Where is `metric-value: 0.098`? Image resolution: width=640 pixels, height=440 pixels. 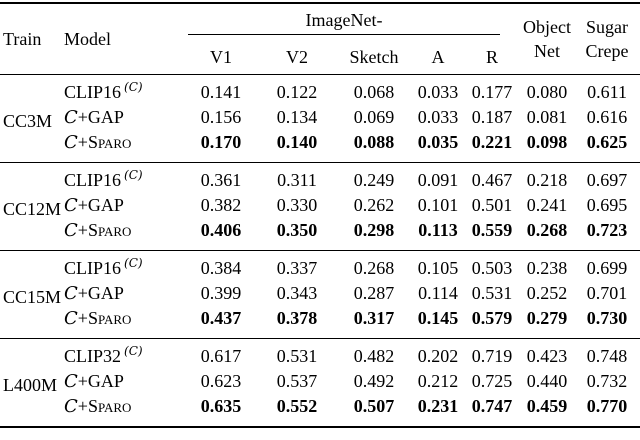
metric-value: 0.098 is located at coordinates (547, 142).